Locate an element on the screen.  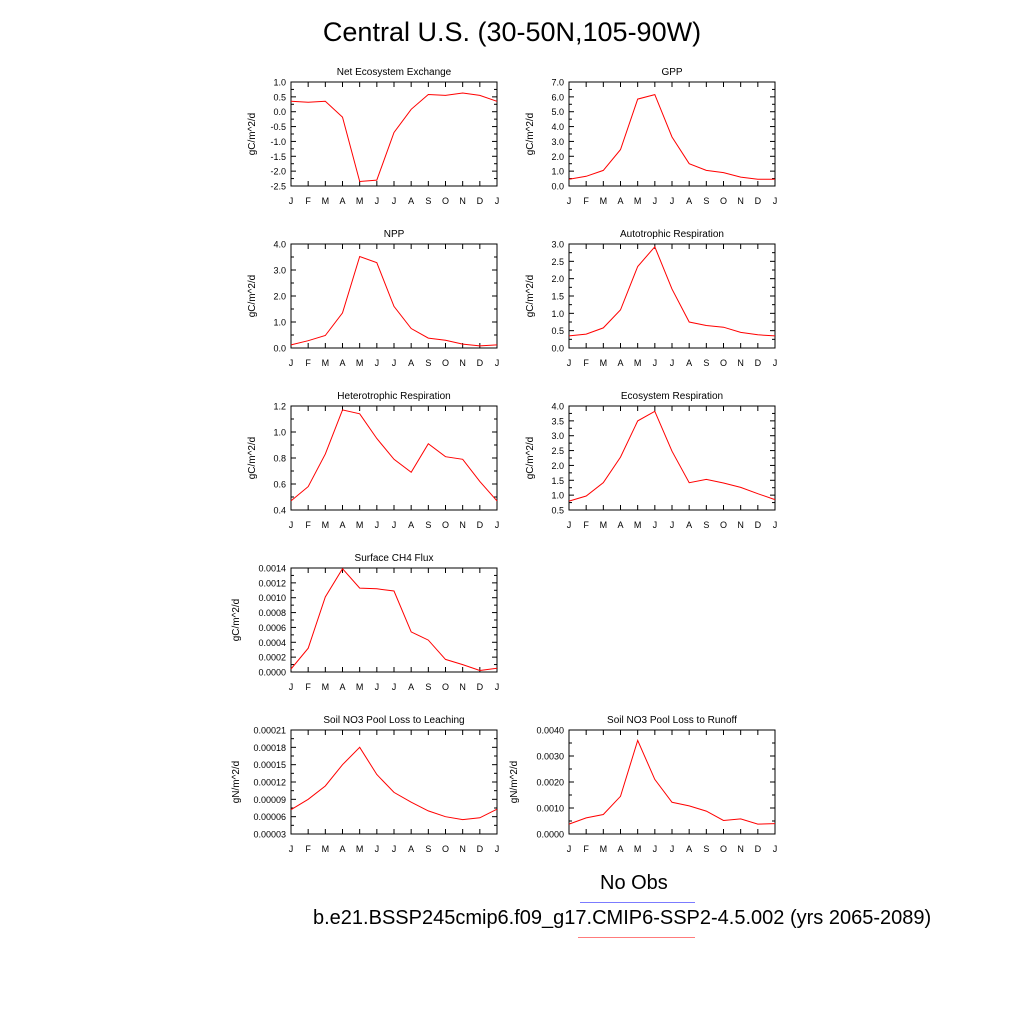
gpp-x-tick-label: N is located at coordinates (740, 201).